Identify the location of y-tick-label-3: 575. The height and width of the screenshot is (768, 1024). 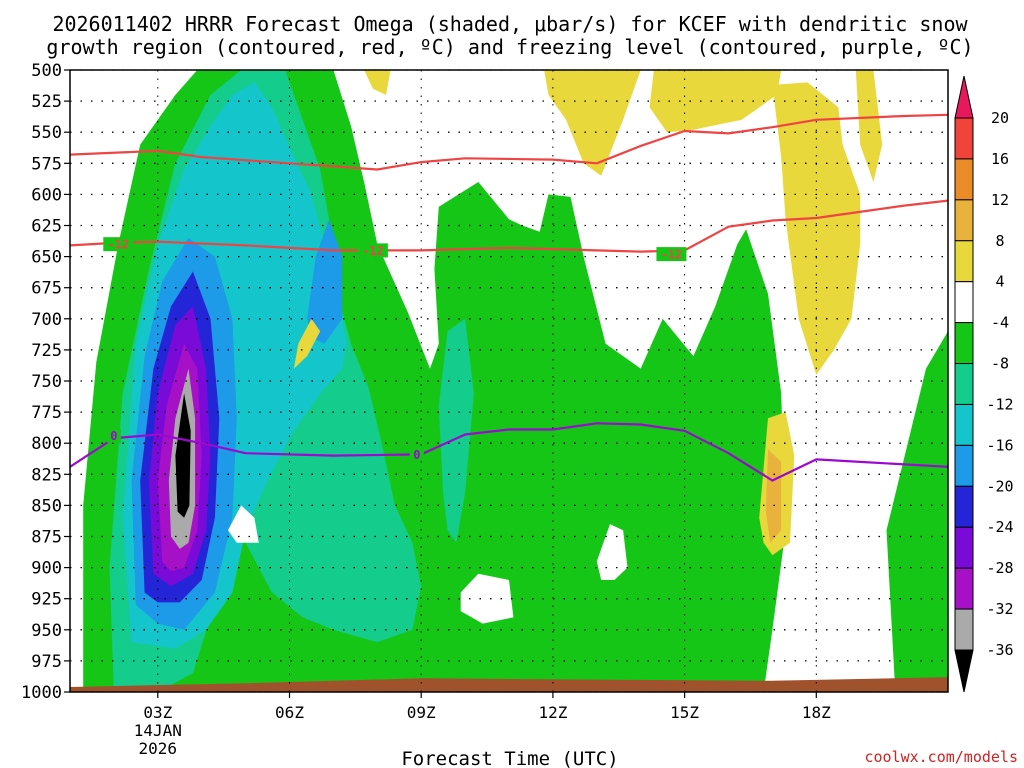
(46, 164).